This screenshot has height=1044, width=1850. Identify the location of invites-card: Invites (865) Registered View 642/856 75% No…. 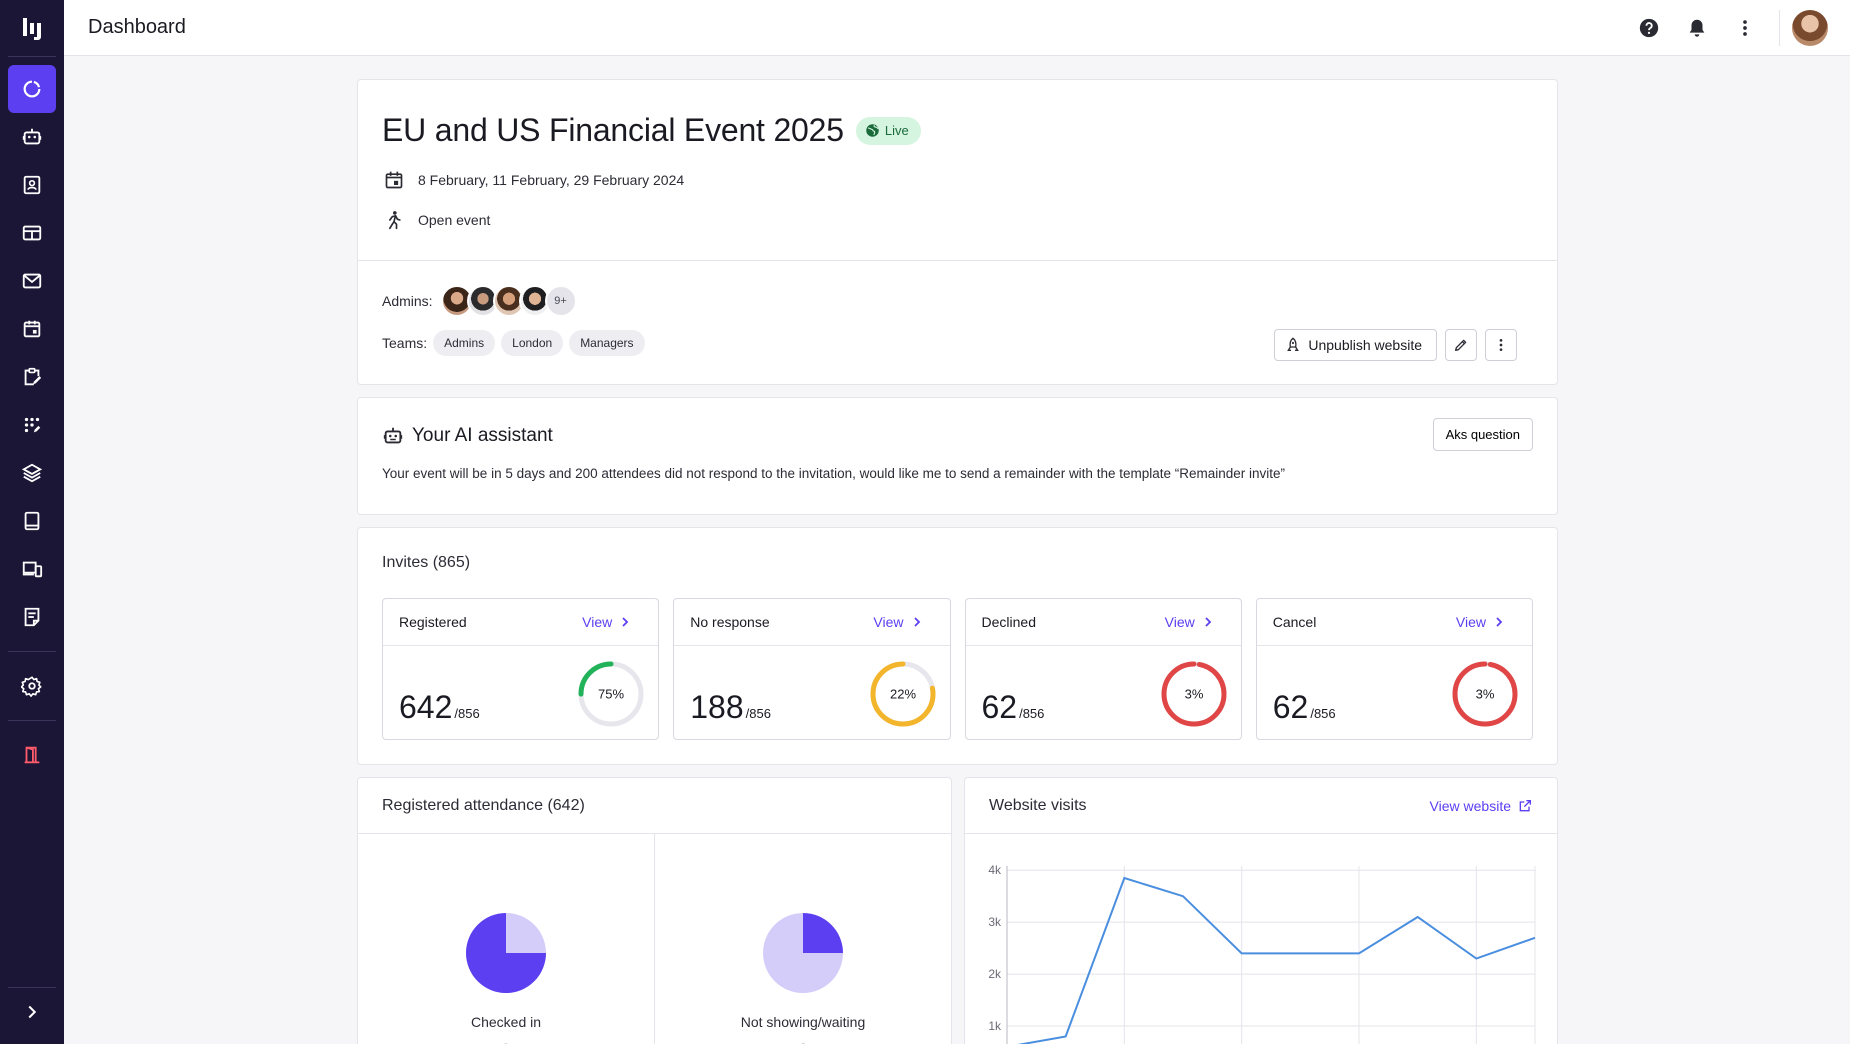
(957, 646).